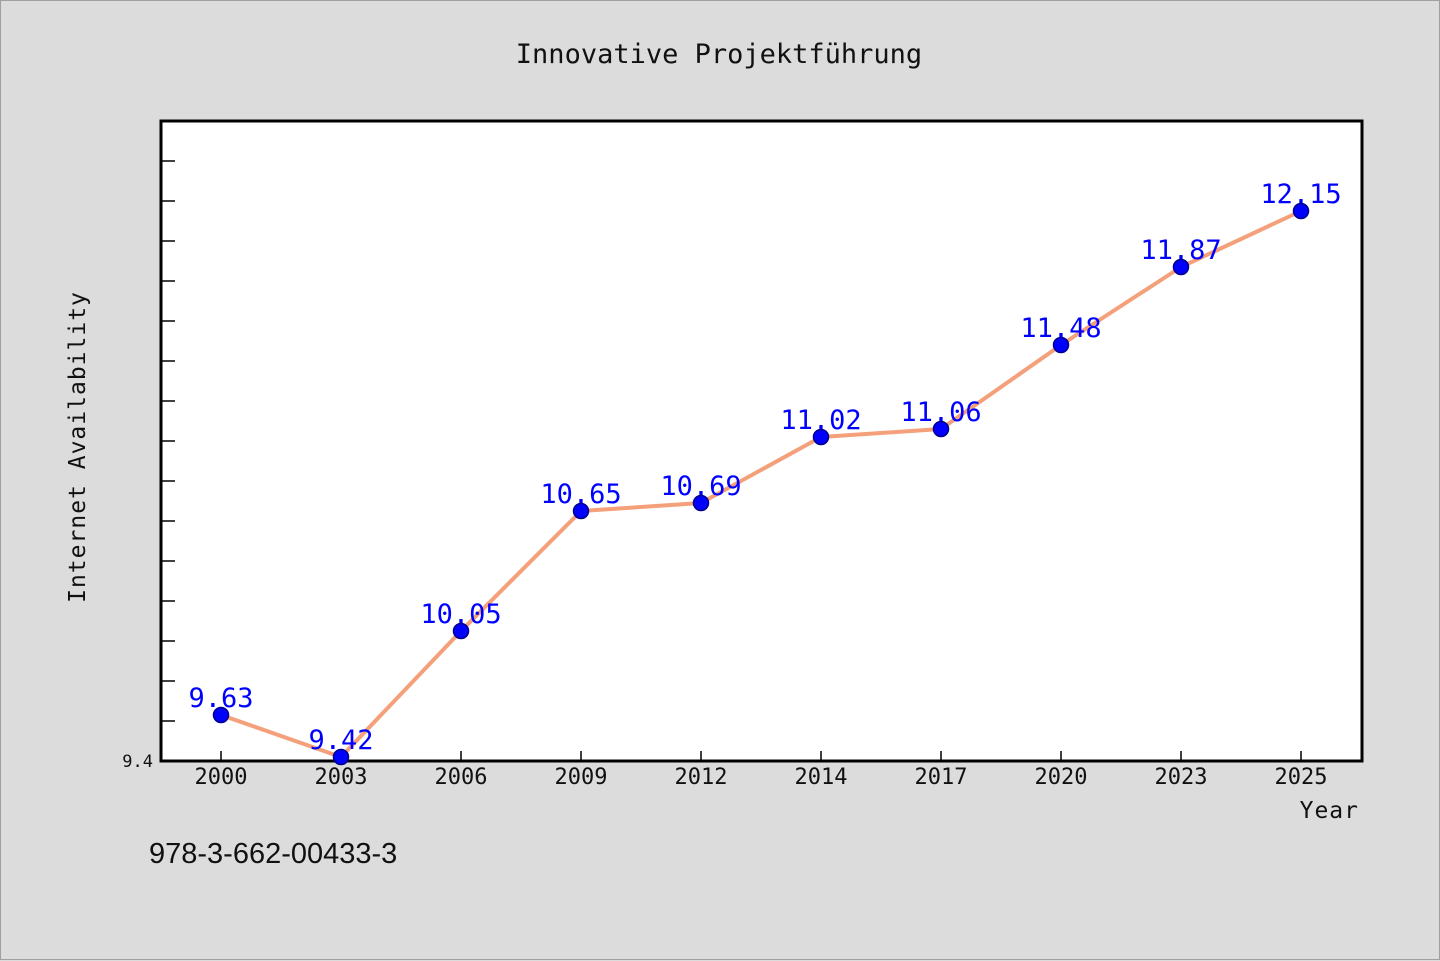  Describe the element at coordinates (940, 412) in the screenshot. I see `data-label: 11.06` at that location.